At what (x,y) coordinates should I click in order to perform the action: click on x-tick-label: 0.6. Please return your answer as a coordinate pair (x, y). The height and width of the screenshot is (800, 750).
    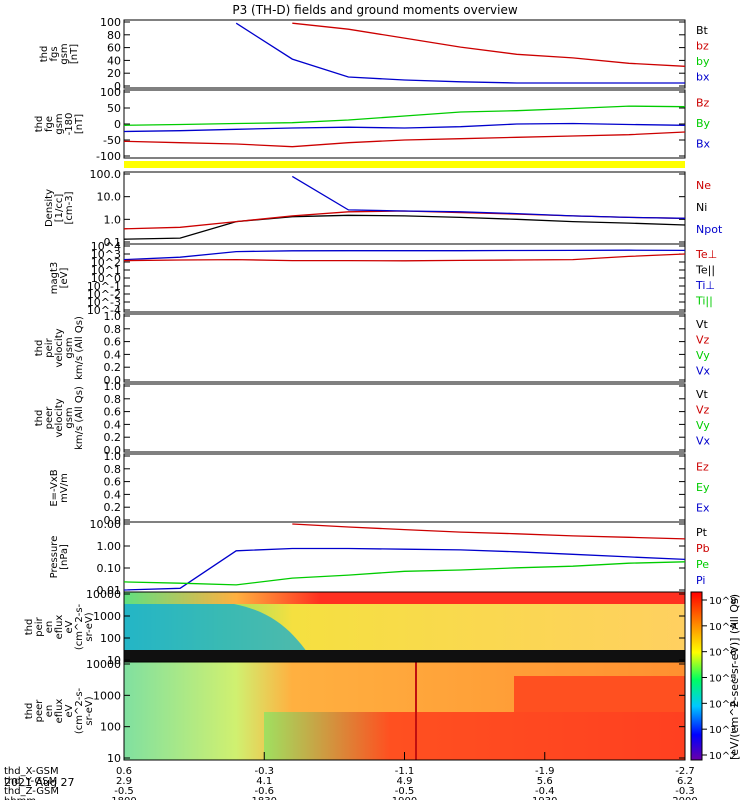
    Looking at the image, I should click on (124, 771).